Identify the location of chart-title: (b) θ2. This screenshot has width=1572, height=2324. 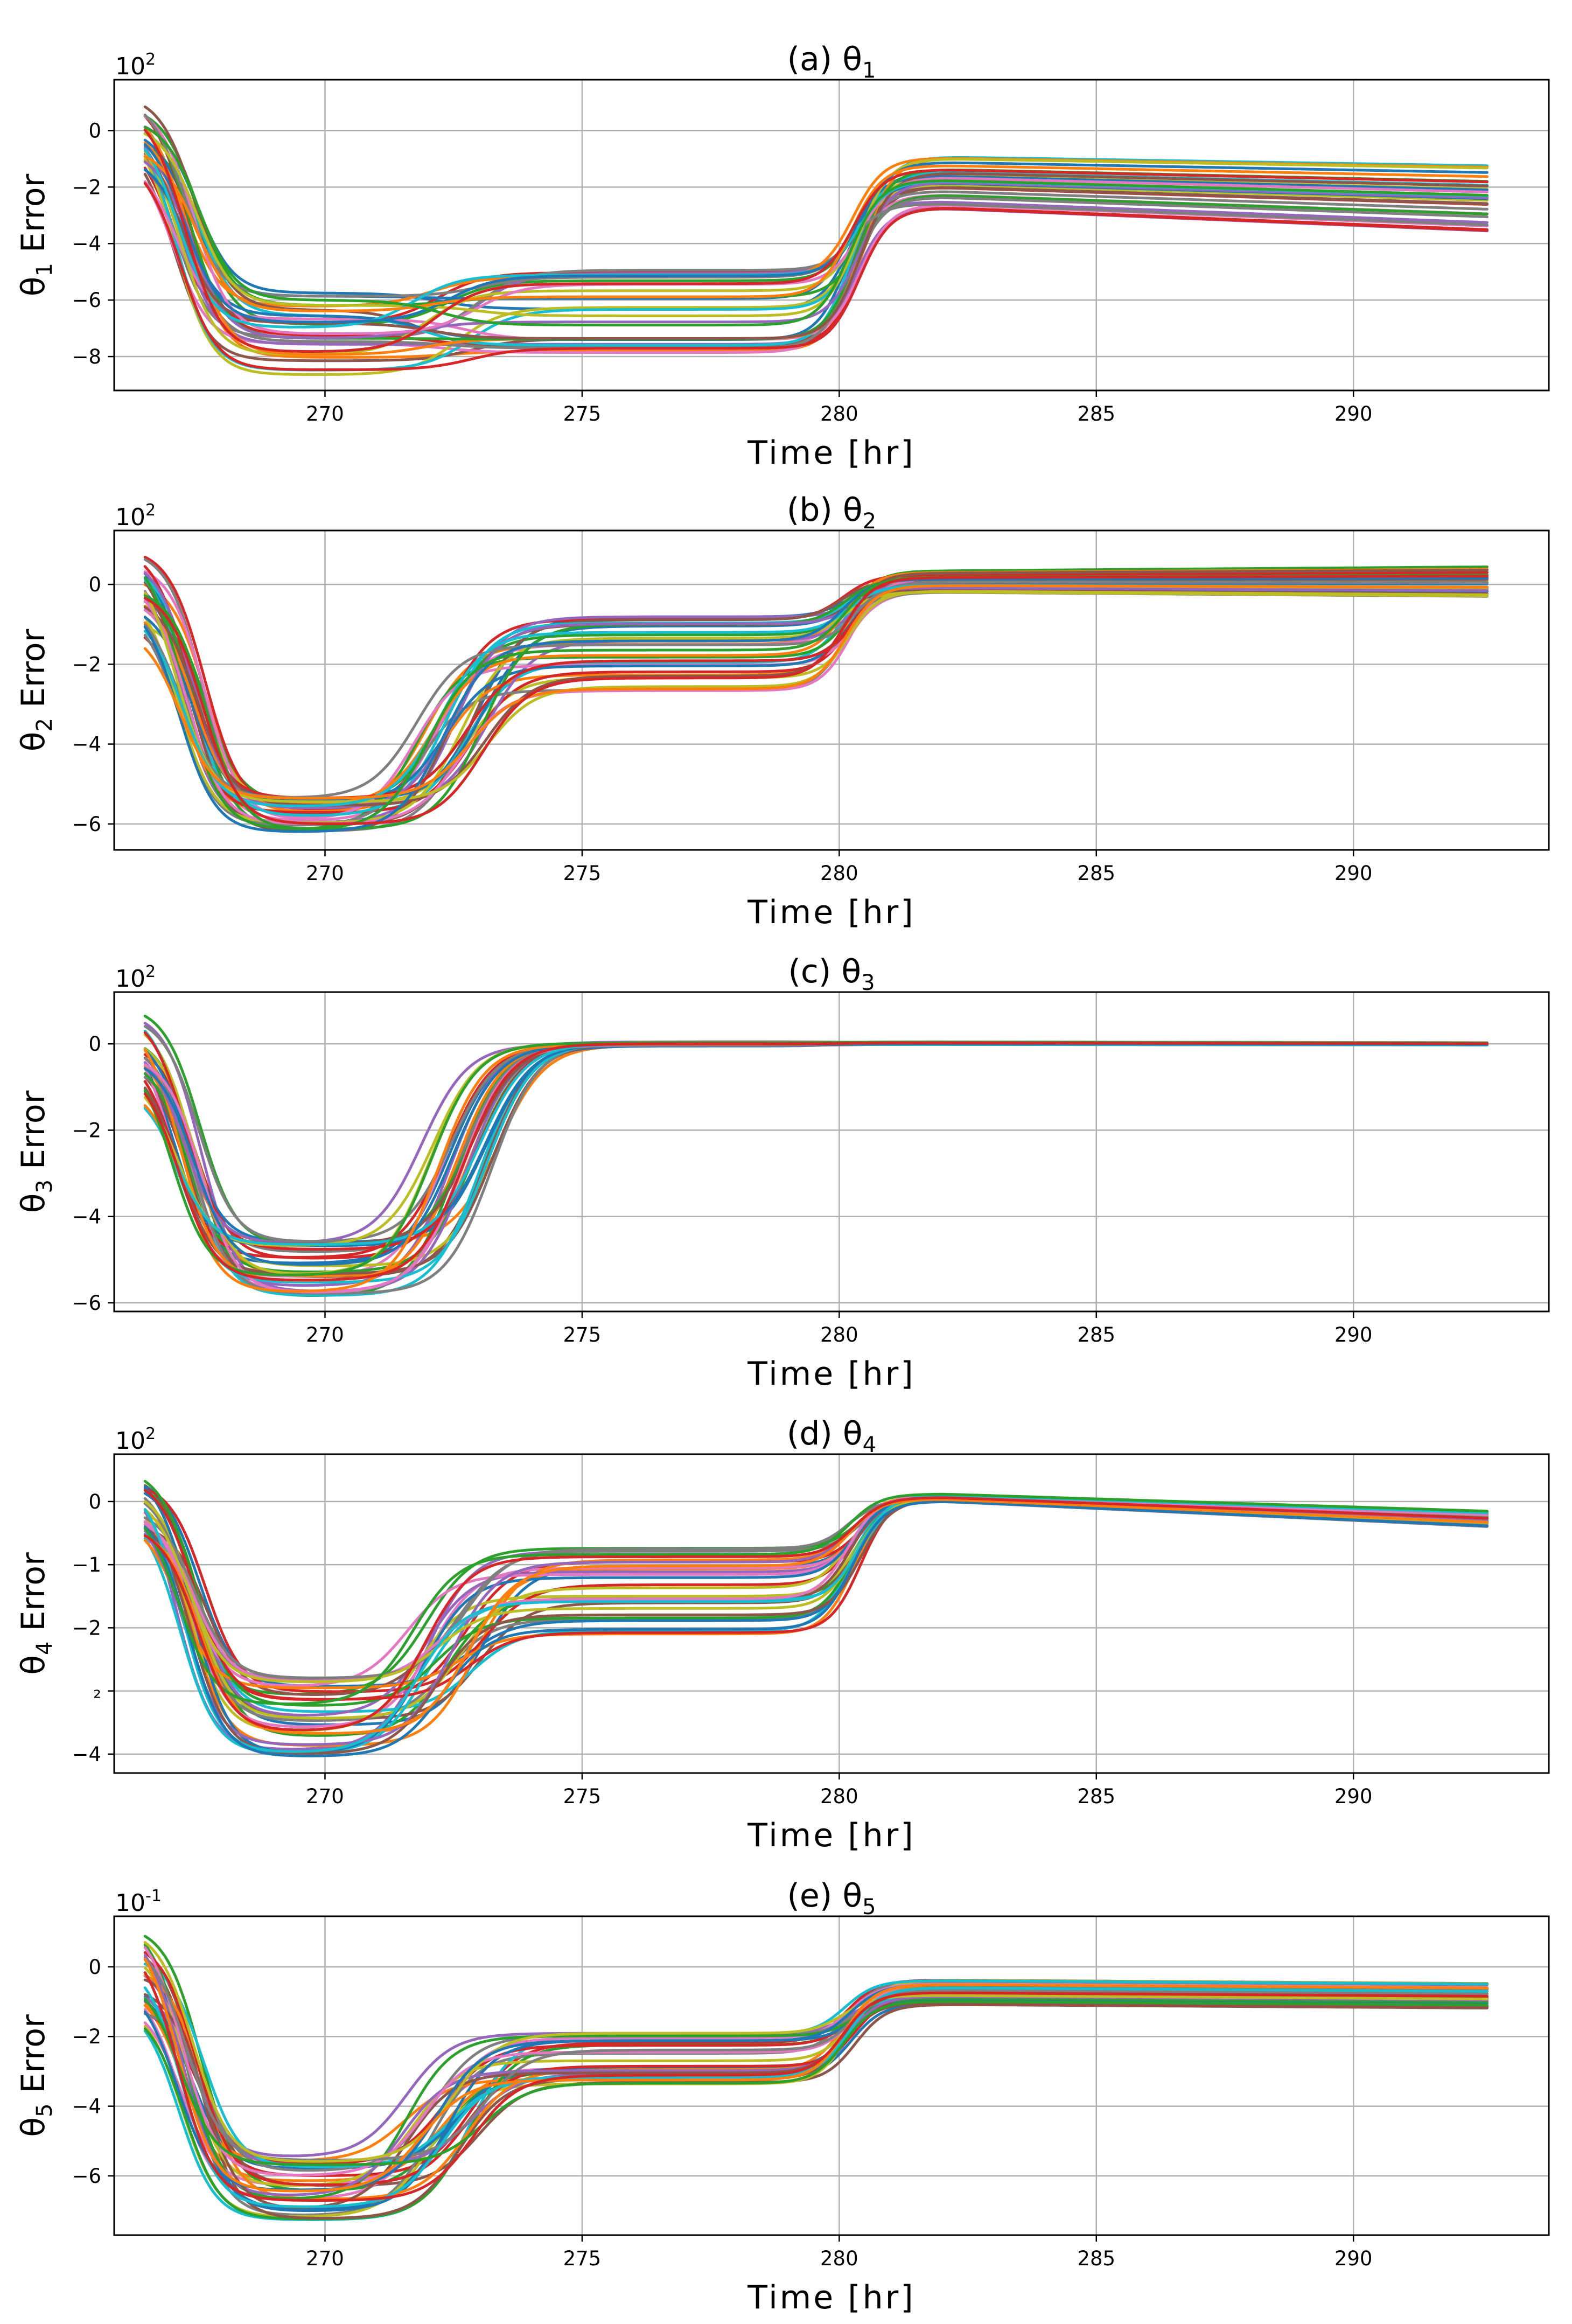
(832, 512).